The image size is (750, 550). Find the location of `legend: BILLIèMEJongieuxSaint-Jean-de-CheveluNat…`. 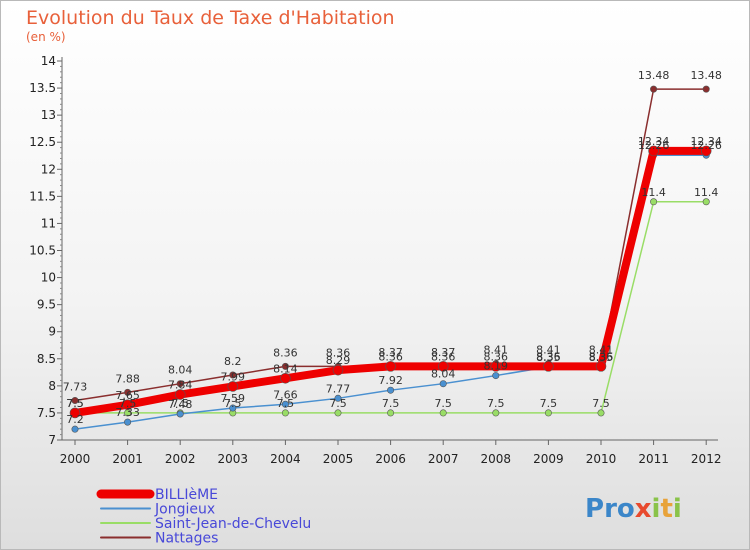

legend: BILLIèMEJongieuxSaint-Jean-de-CheveluNat… is located at coordinates (203, 517).